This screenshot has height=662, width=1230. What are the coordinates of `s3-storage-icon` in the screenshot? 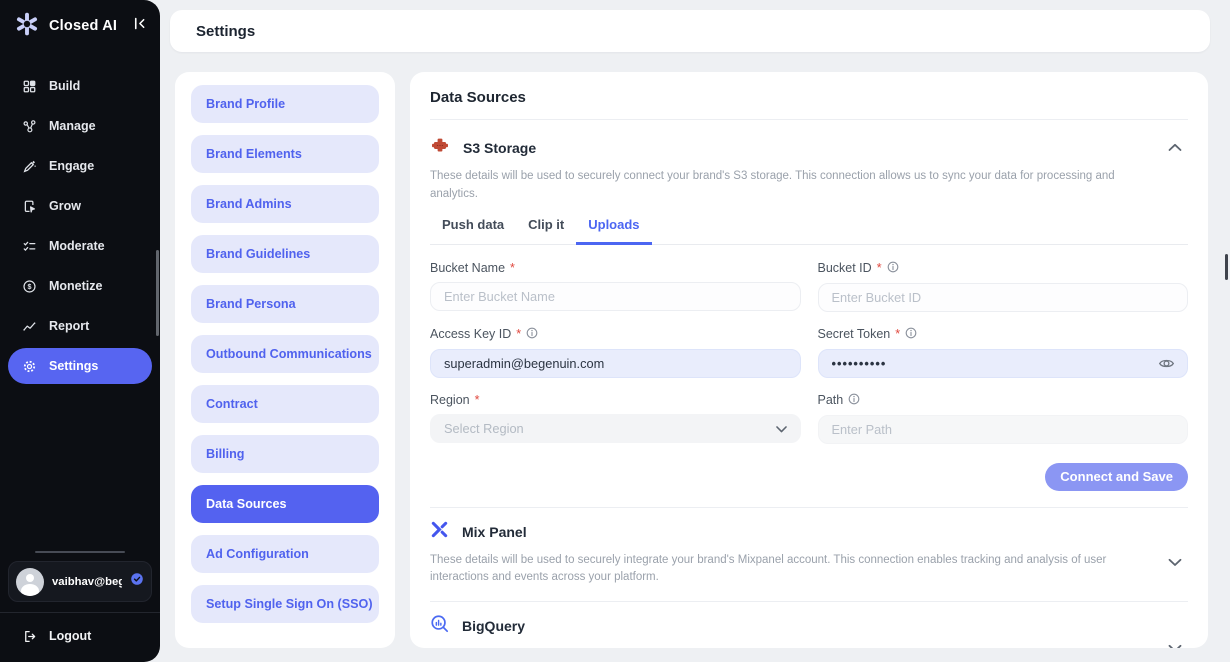 It's located at (440, 147).